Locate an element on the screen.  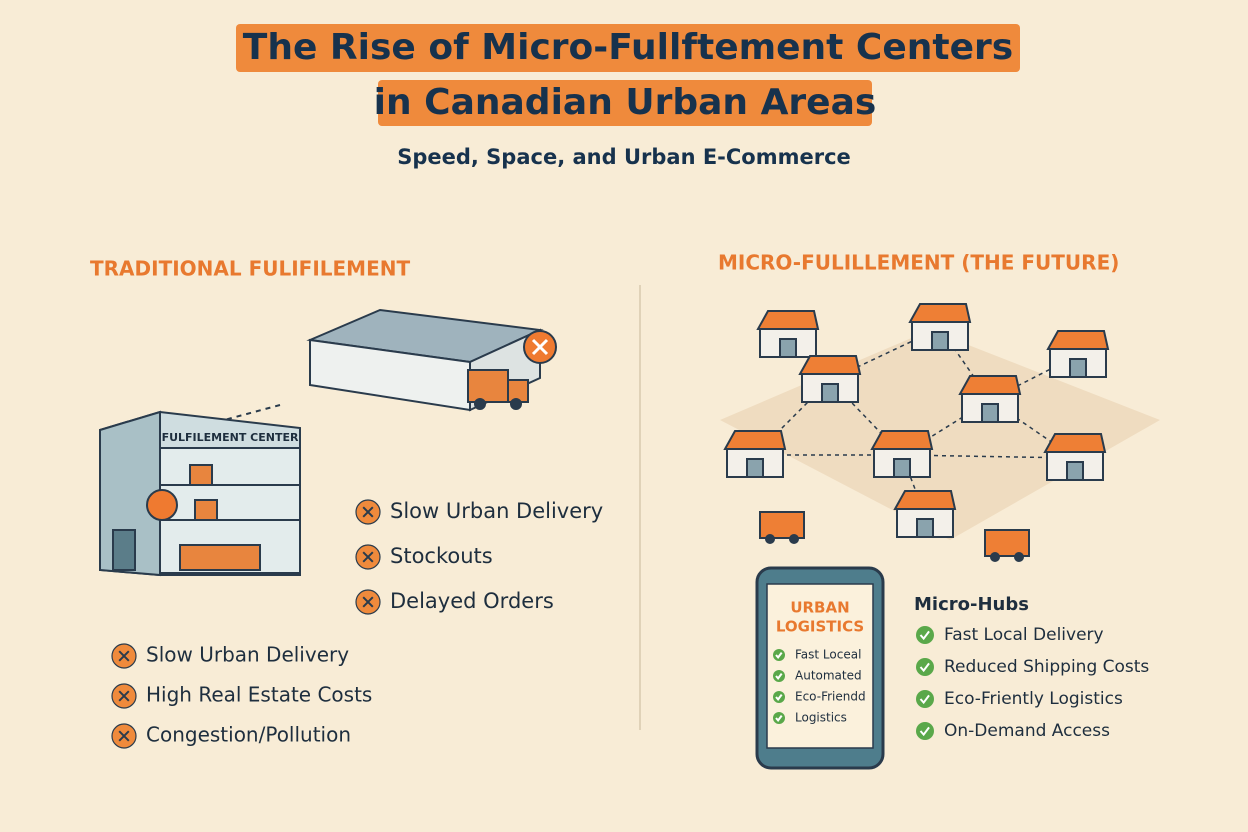
subtitle: Speed, Space, and Urban E-Commerce is located at coordinates (624, 157).